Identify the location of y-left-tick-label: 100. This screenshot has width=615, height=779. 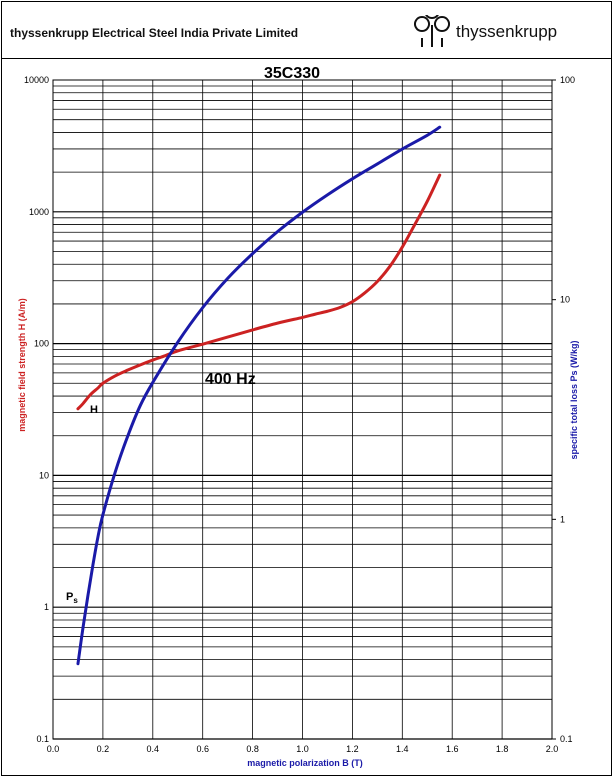
(41, 344).